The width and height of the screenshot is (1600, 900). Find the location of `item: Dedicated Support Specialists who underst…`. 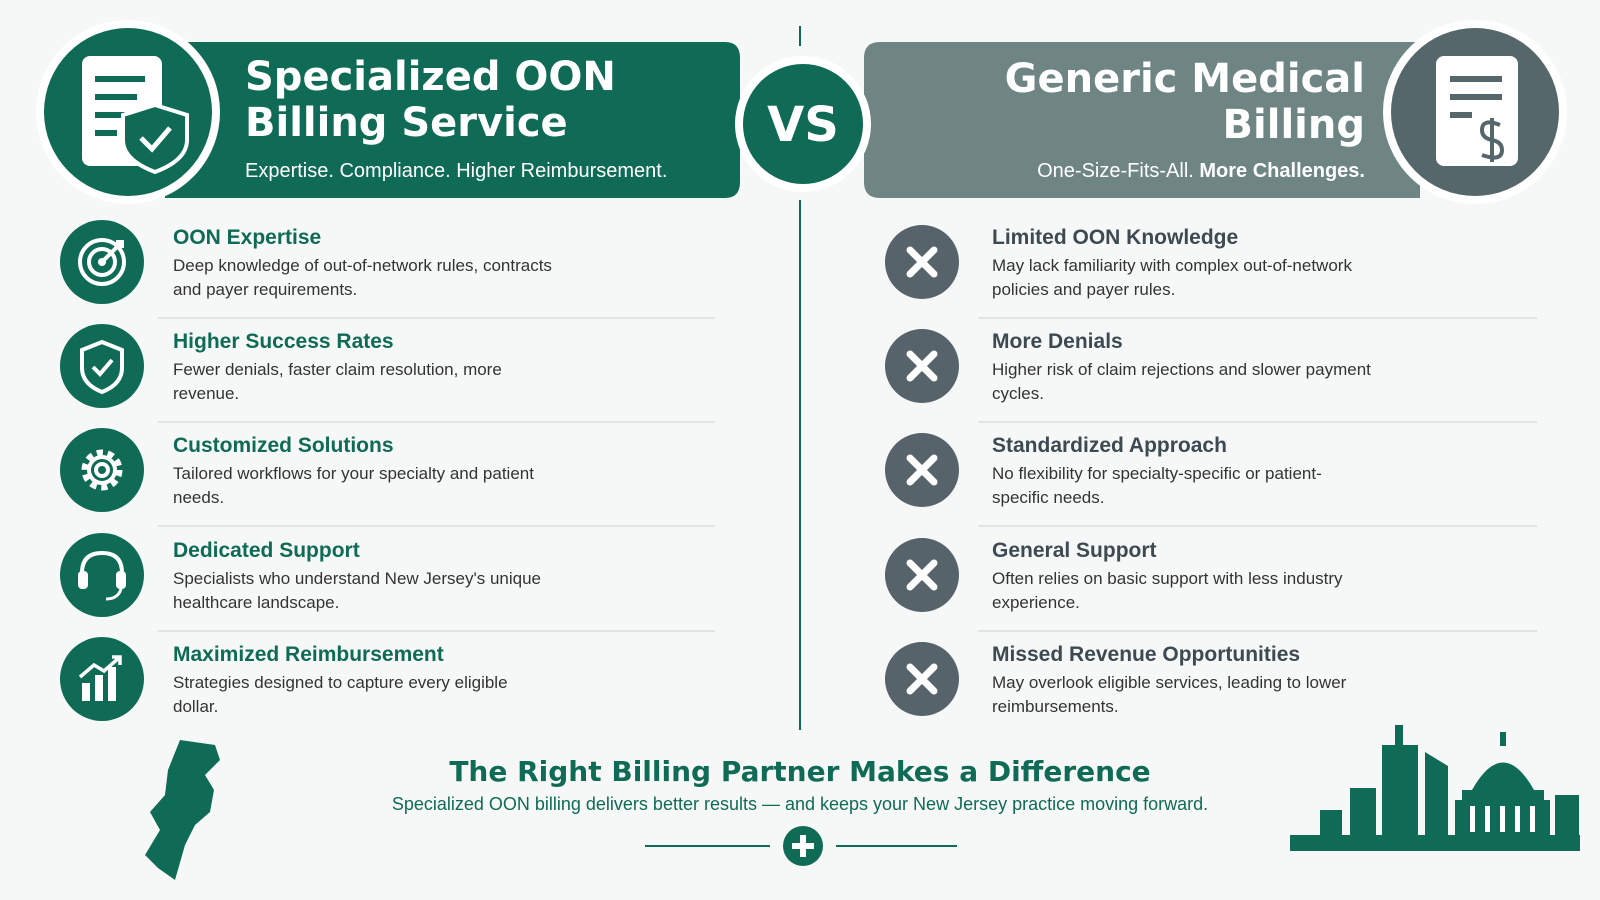

item: Dedicated Support Specialists who underst… is located at coordinates (363, 577).